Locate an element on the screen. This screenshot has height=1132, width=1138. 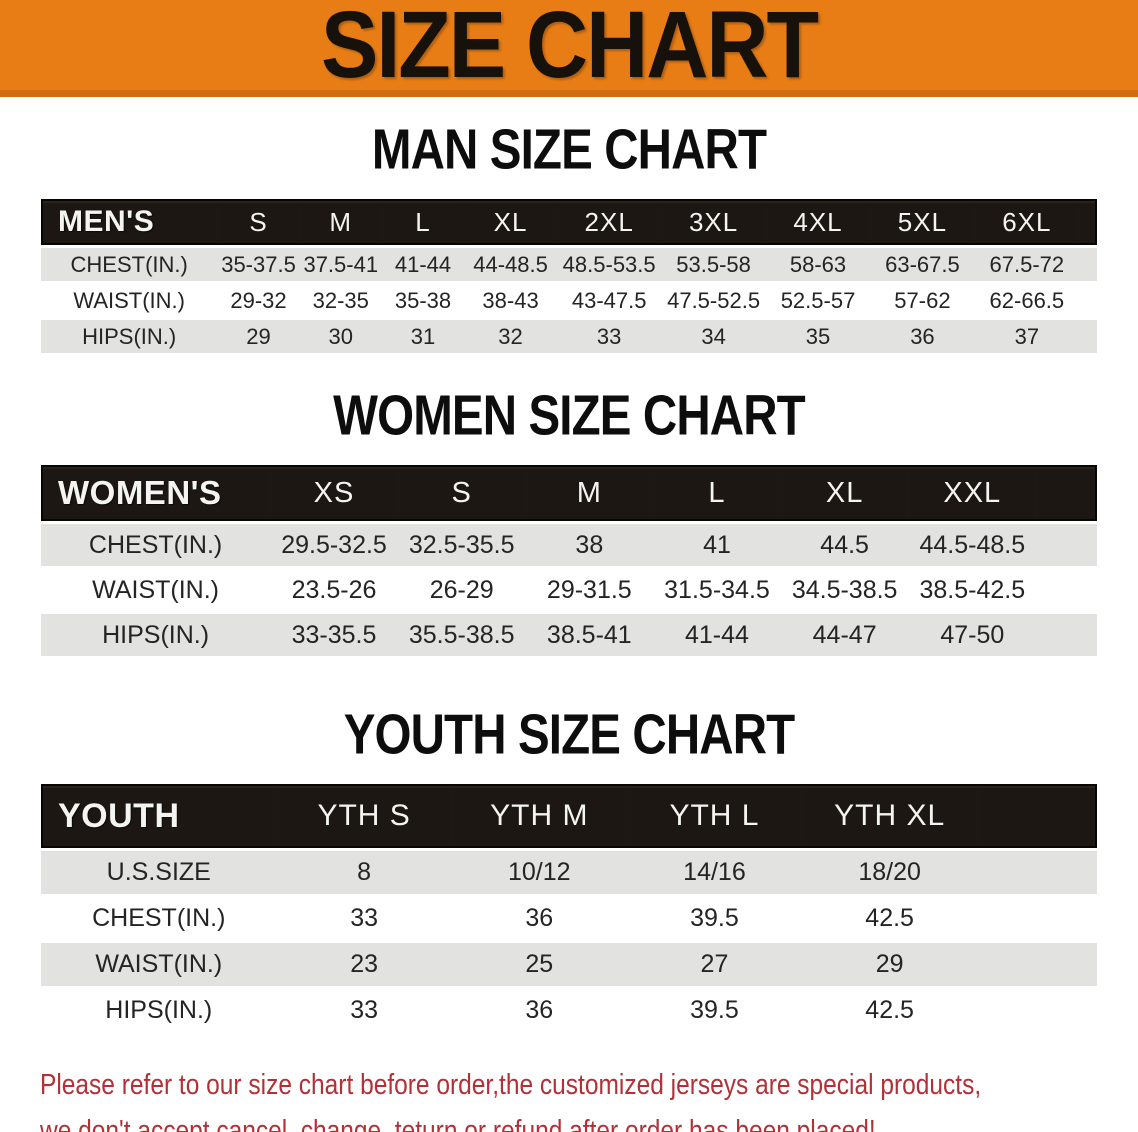
measurement-value: 29-32 is located at coordinates (258, 299).